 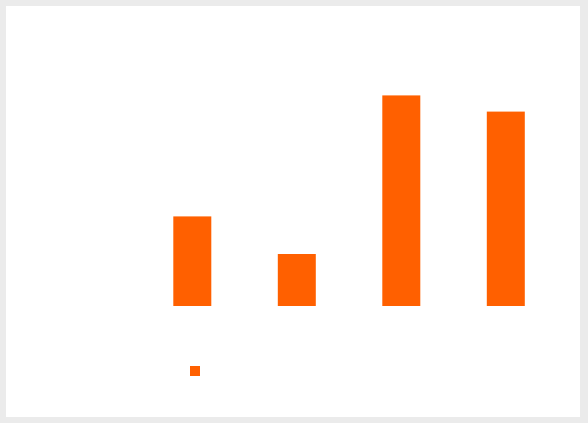 I want to click on legend-swatch, so click(x=195, y=371).